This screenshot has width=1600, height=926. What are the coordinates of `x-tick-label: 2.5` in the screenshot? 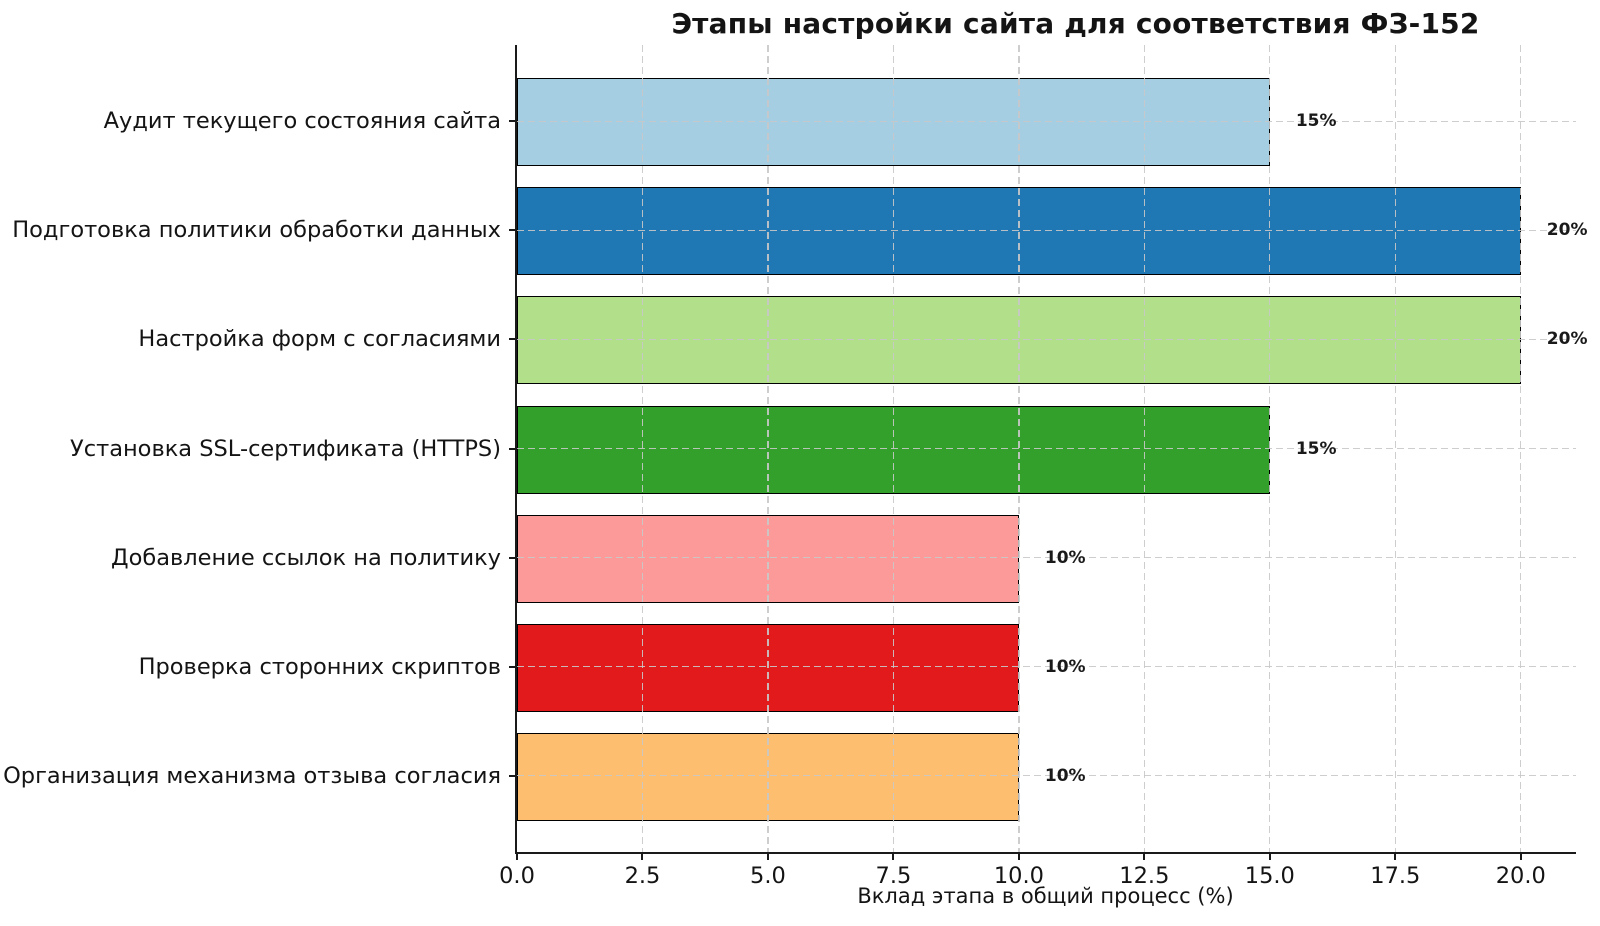 It's located at (642, 876).